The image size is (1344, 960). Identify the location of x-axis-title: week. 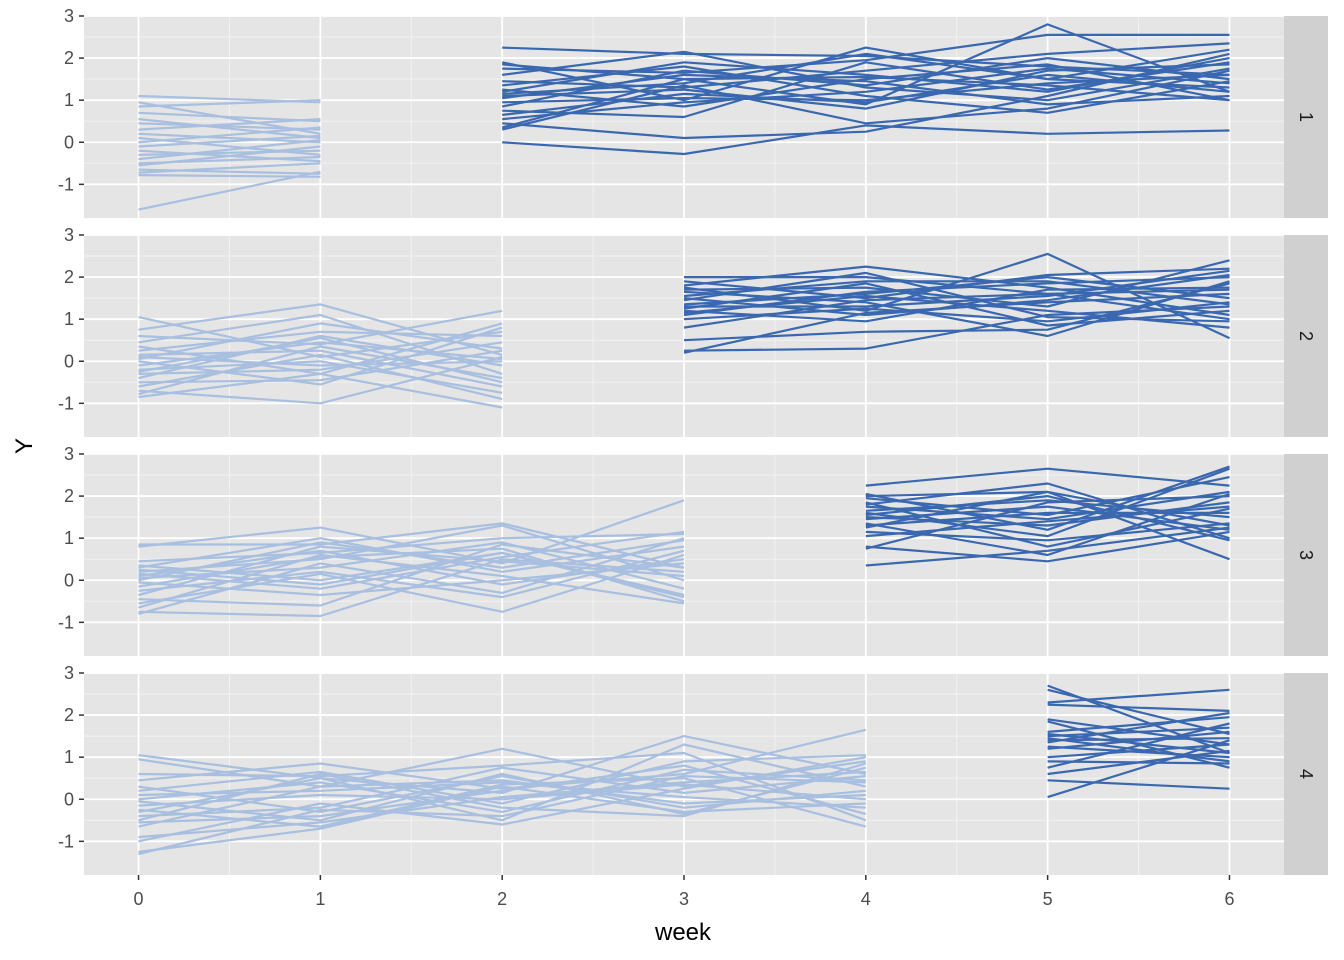
(683, 932).